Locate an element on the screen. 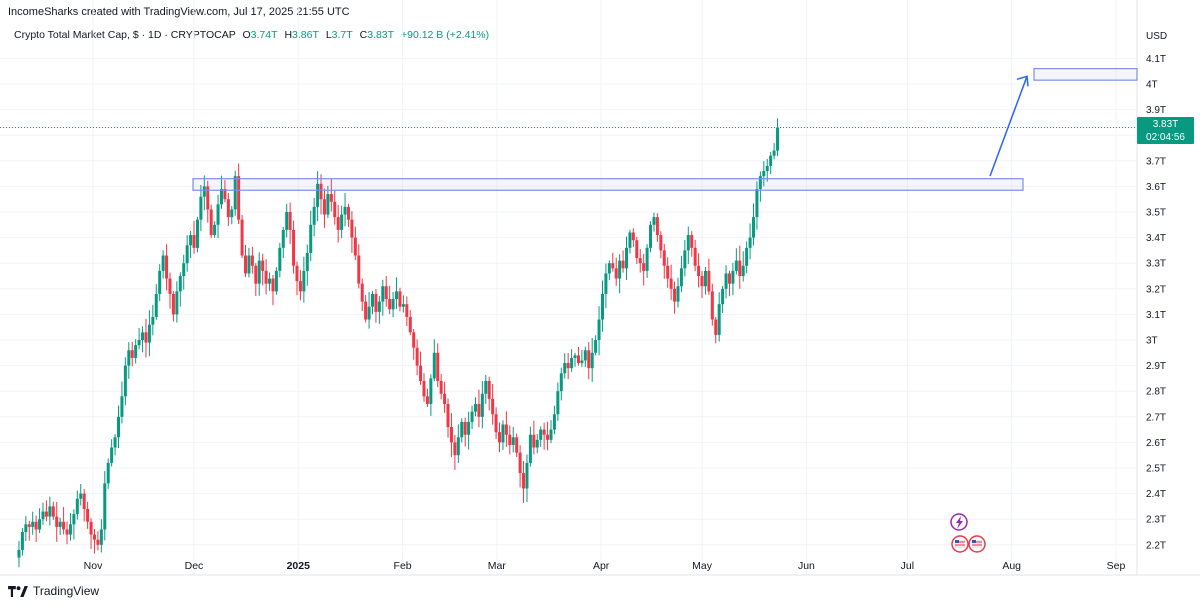 This screenshot has height=607, width=1200. open-value: 3.74T is located at coordinates (264, 35).